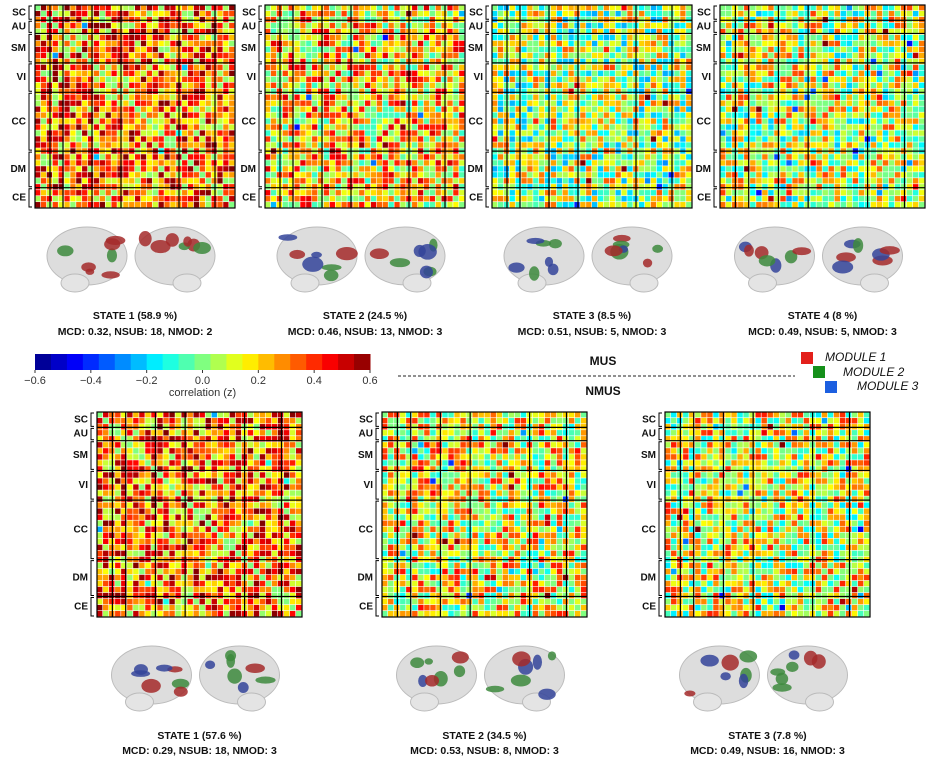  What do you see at coordinates (476, 26) in the screenshot?
I see `module-label: AU` at bounding box center [476, 26].